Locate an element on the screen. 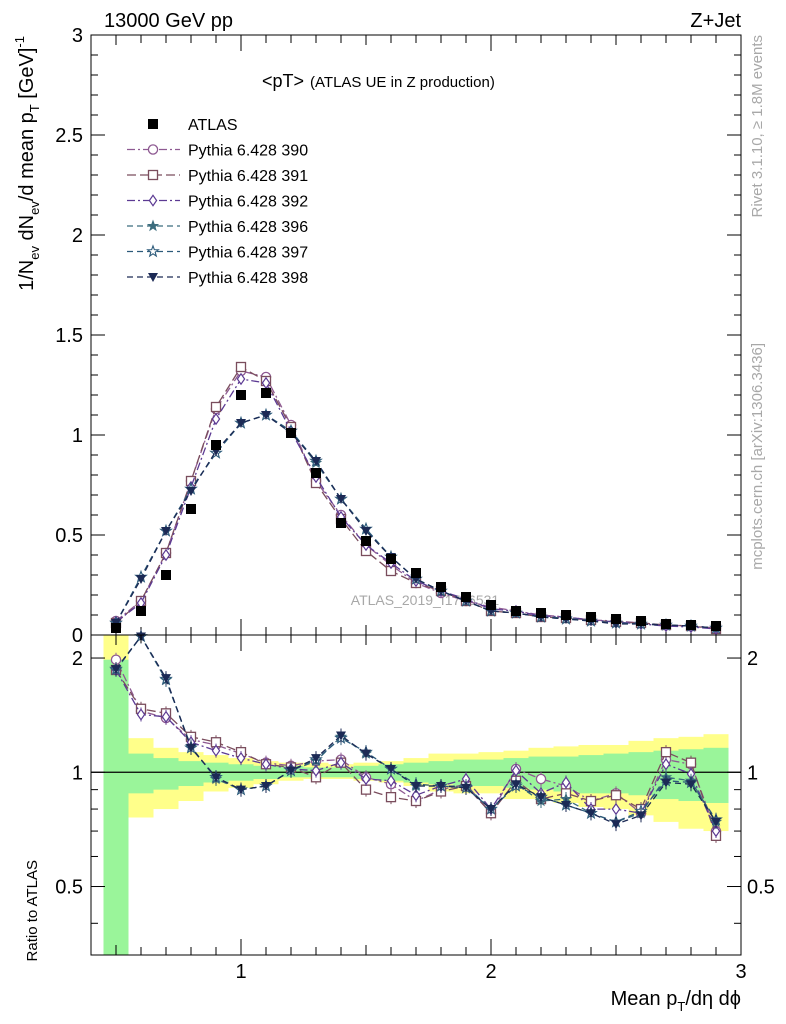  header-process-label: Z+Jet is located at coordinates (715, 21).